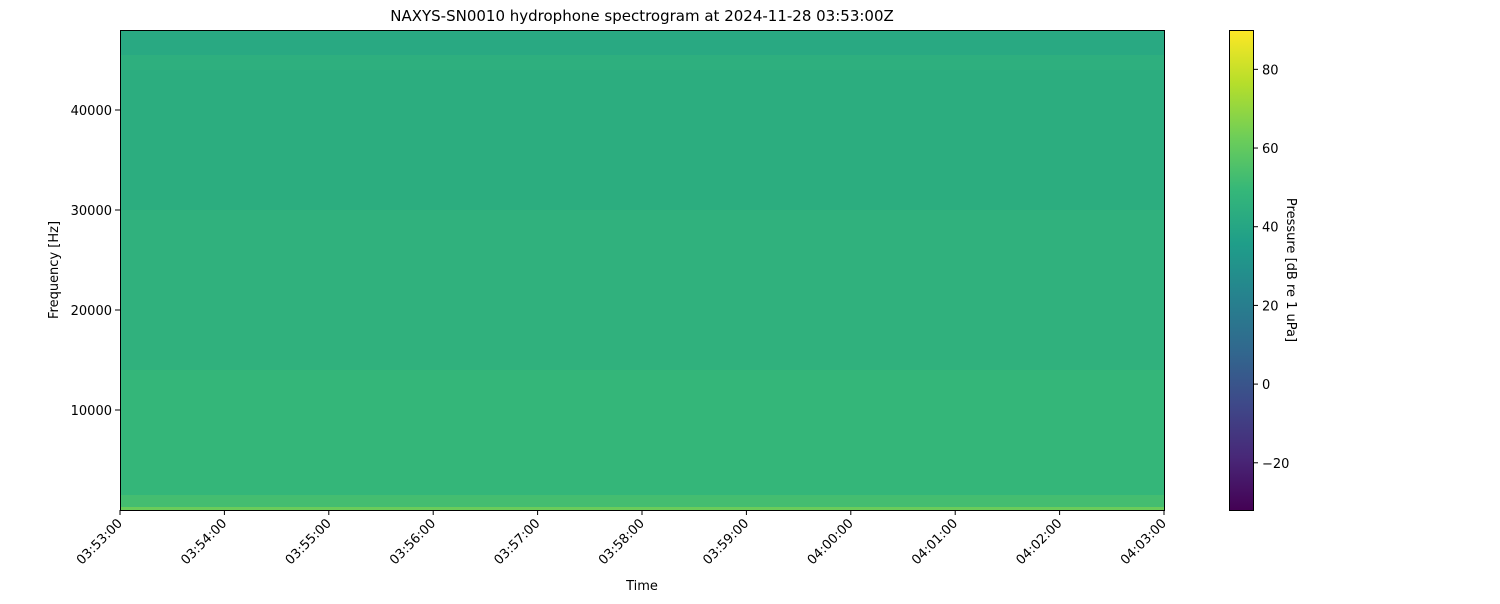 The width and height of the screenshot is (1500, 604). I want to click on colorbar-label: Pressure [dB re 1 uPa], so click(1290, 270).